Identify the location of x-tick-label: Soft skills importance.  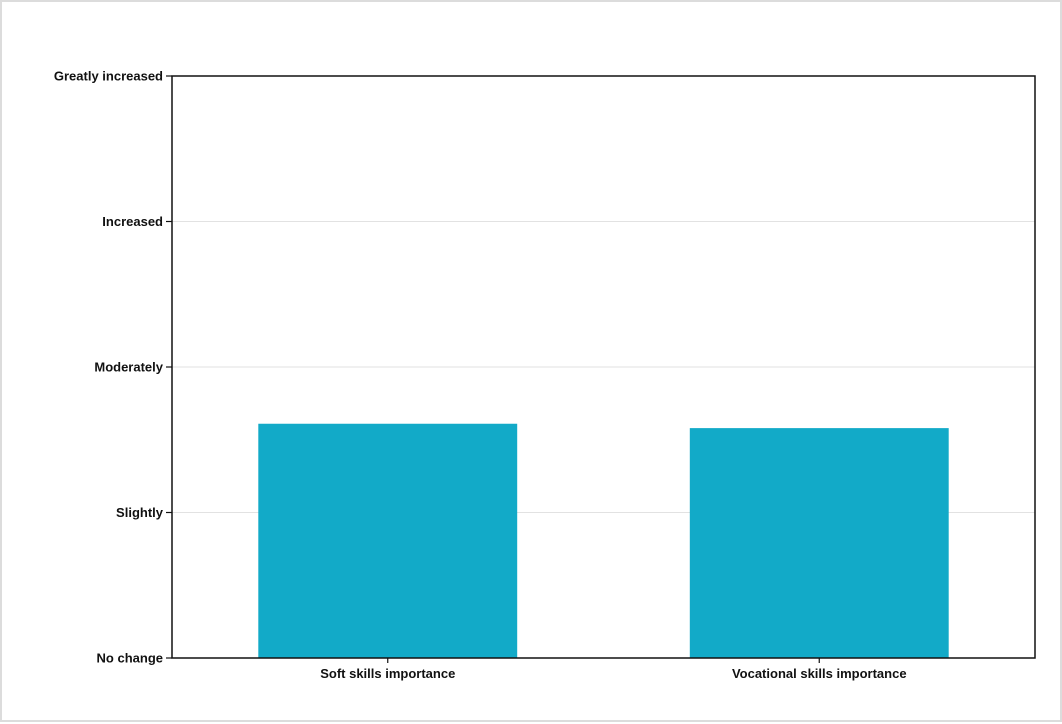
(387, 673).